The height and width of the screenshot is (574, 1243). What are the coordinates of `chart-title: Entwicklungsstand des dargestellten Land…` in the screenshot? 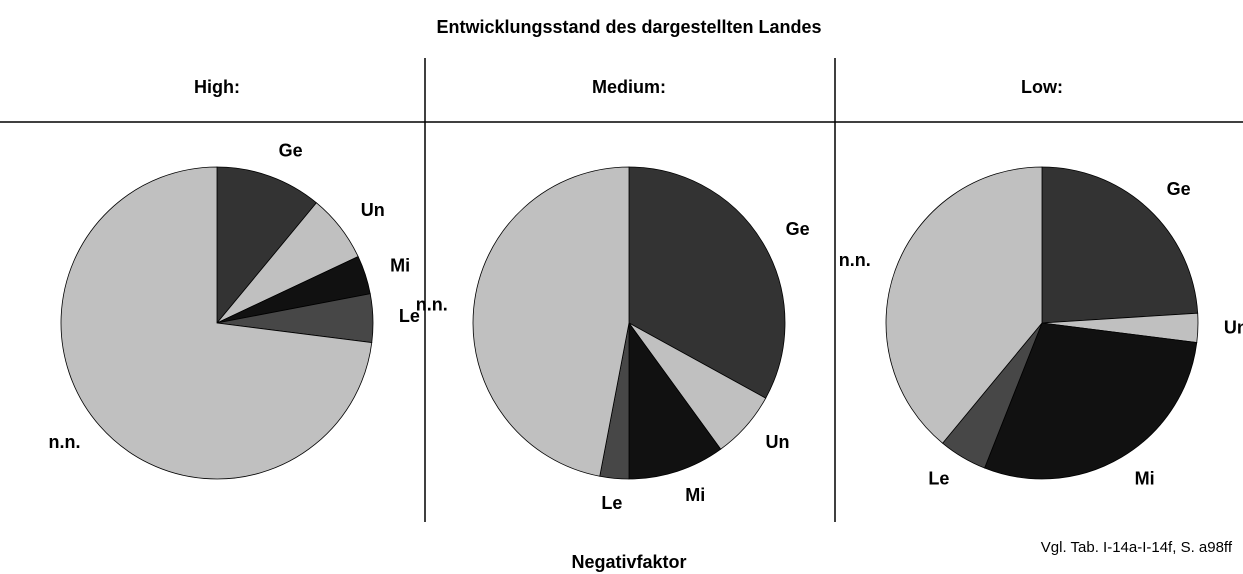 It's located at (628, 27).